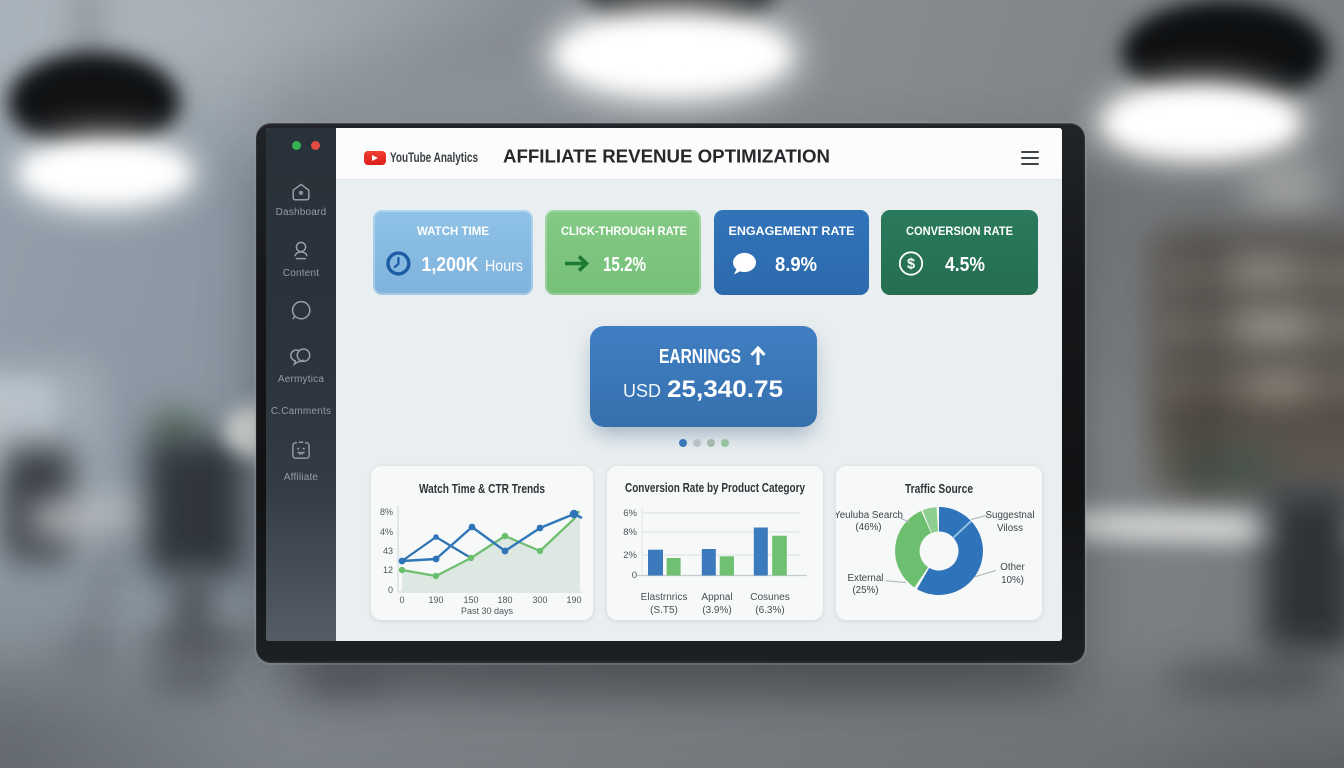 This screenshot has height=768, width=1344. What do you see at coordinates (716, 610) in the screenshot?
I see `svg-text: (3.9%)` at bounding box center [716, 610].